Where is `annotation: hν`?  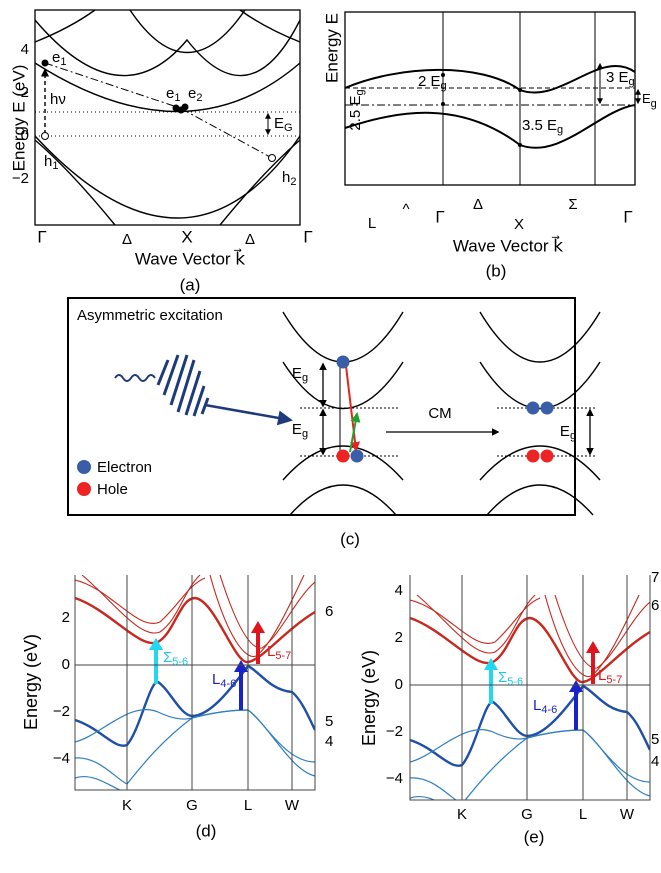
annotation: hν is located at coordinates (58, 99).